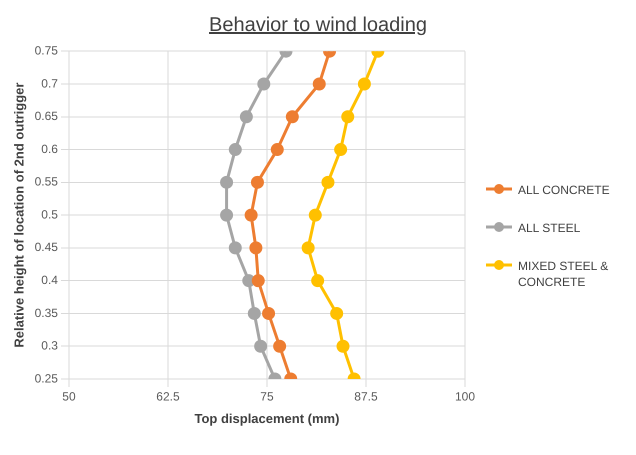  Describe the element at coordinates (267, 418) in the screenshot. I see `x-axis-title: Top displacement (mm)` at that location.